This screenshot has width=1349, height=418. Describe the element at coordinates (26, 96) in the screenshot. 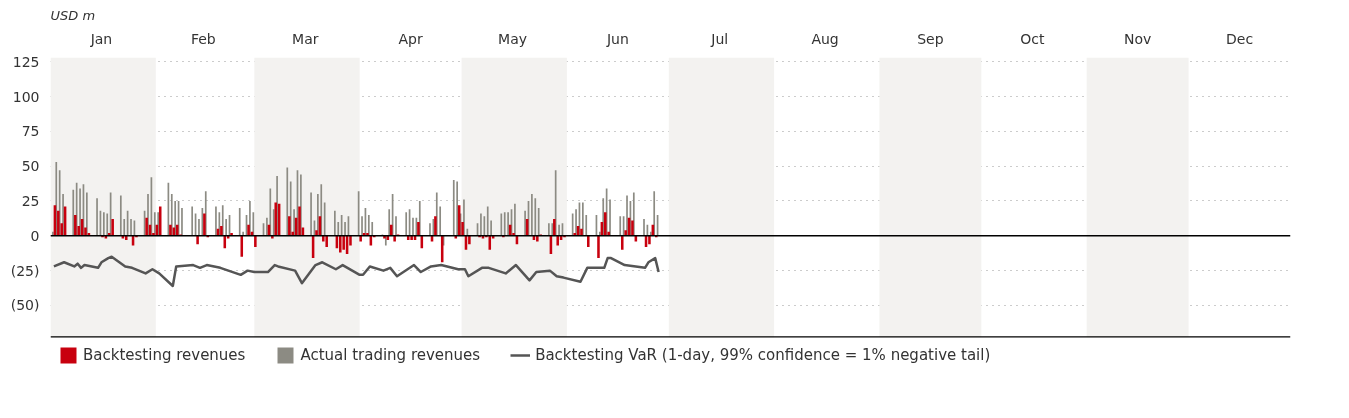

I see `y-tick-label: 100` at that location.